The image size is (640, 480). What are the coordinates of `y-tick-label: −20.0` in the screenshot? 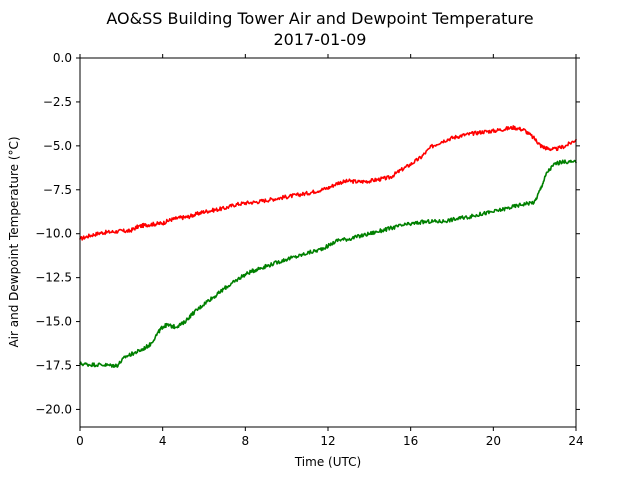 It's located at (53, 409).